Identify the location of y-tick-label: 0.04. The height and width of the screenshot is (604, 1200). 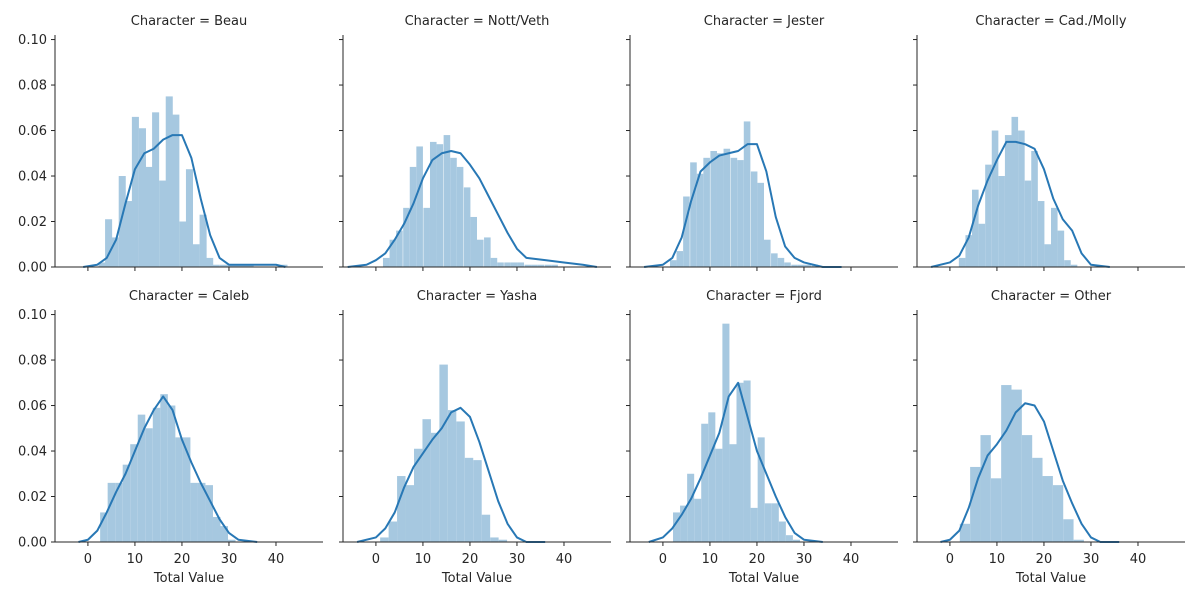
(32, 452).